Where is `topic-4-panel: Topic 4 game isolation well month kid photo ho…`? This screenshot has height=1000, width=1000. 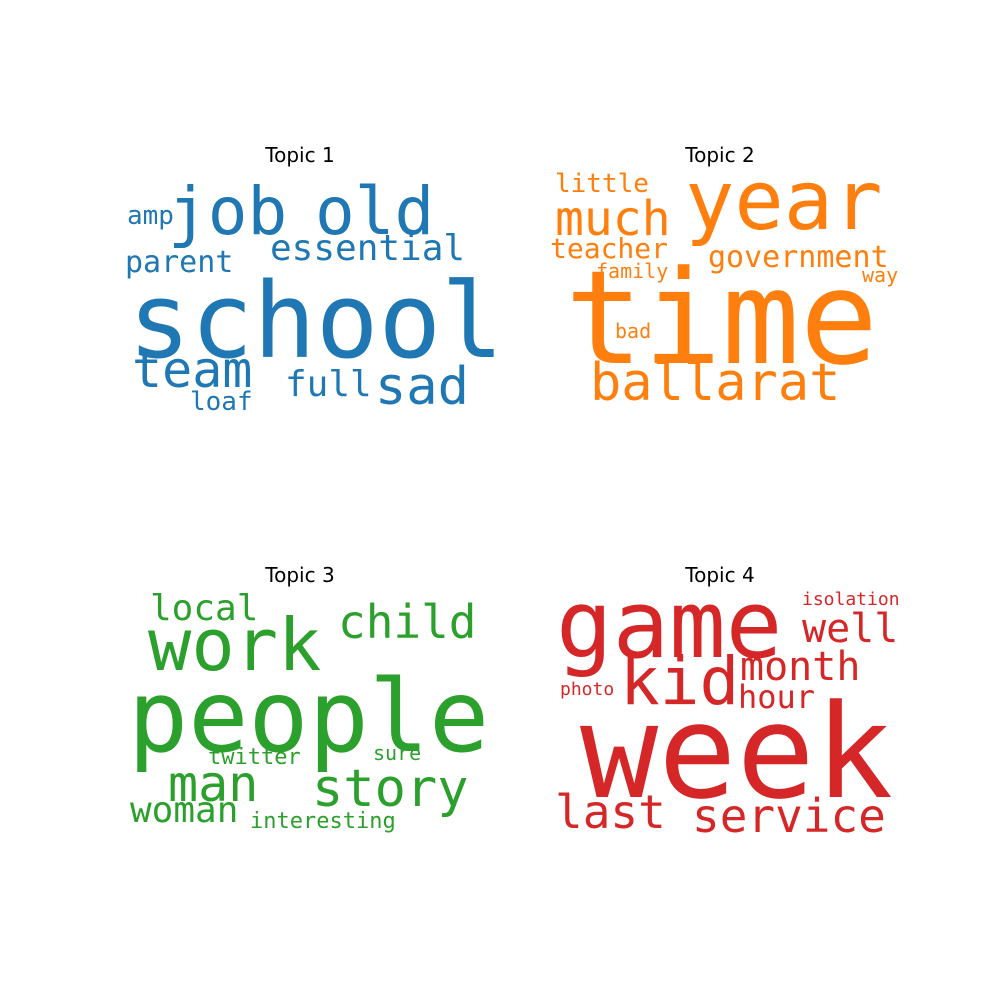 topic-4-panel: Topic 4 game isolation well month kid photo ho… is located at coordinates (720, 713).